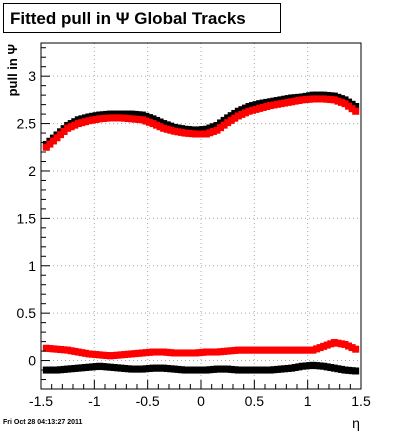  I want to click on y-axis-label: pull in Ψ, so click(12, 70).